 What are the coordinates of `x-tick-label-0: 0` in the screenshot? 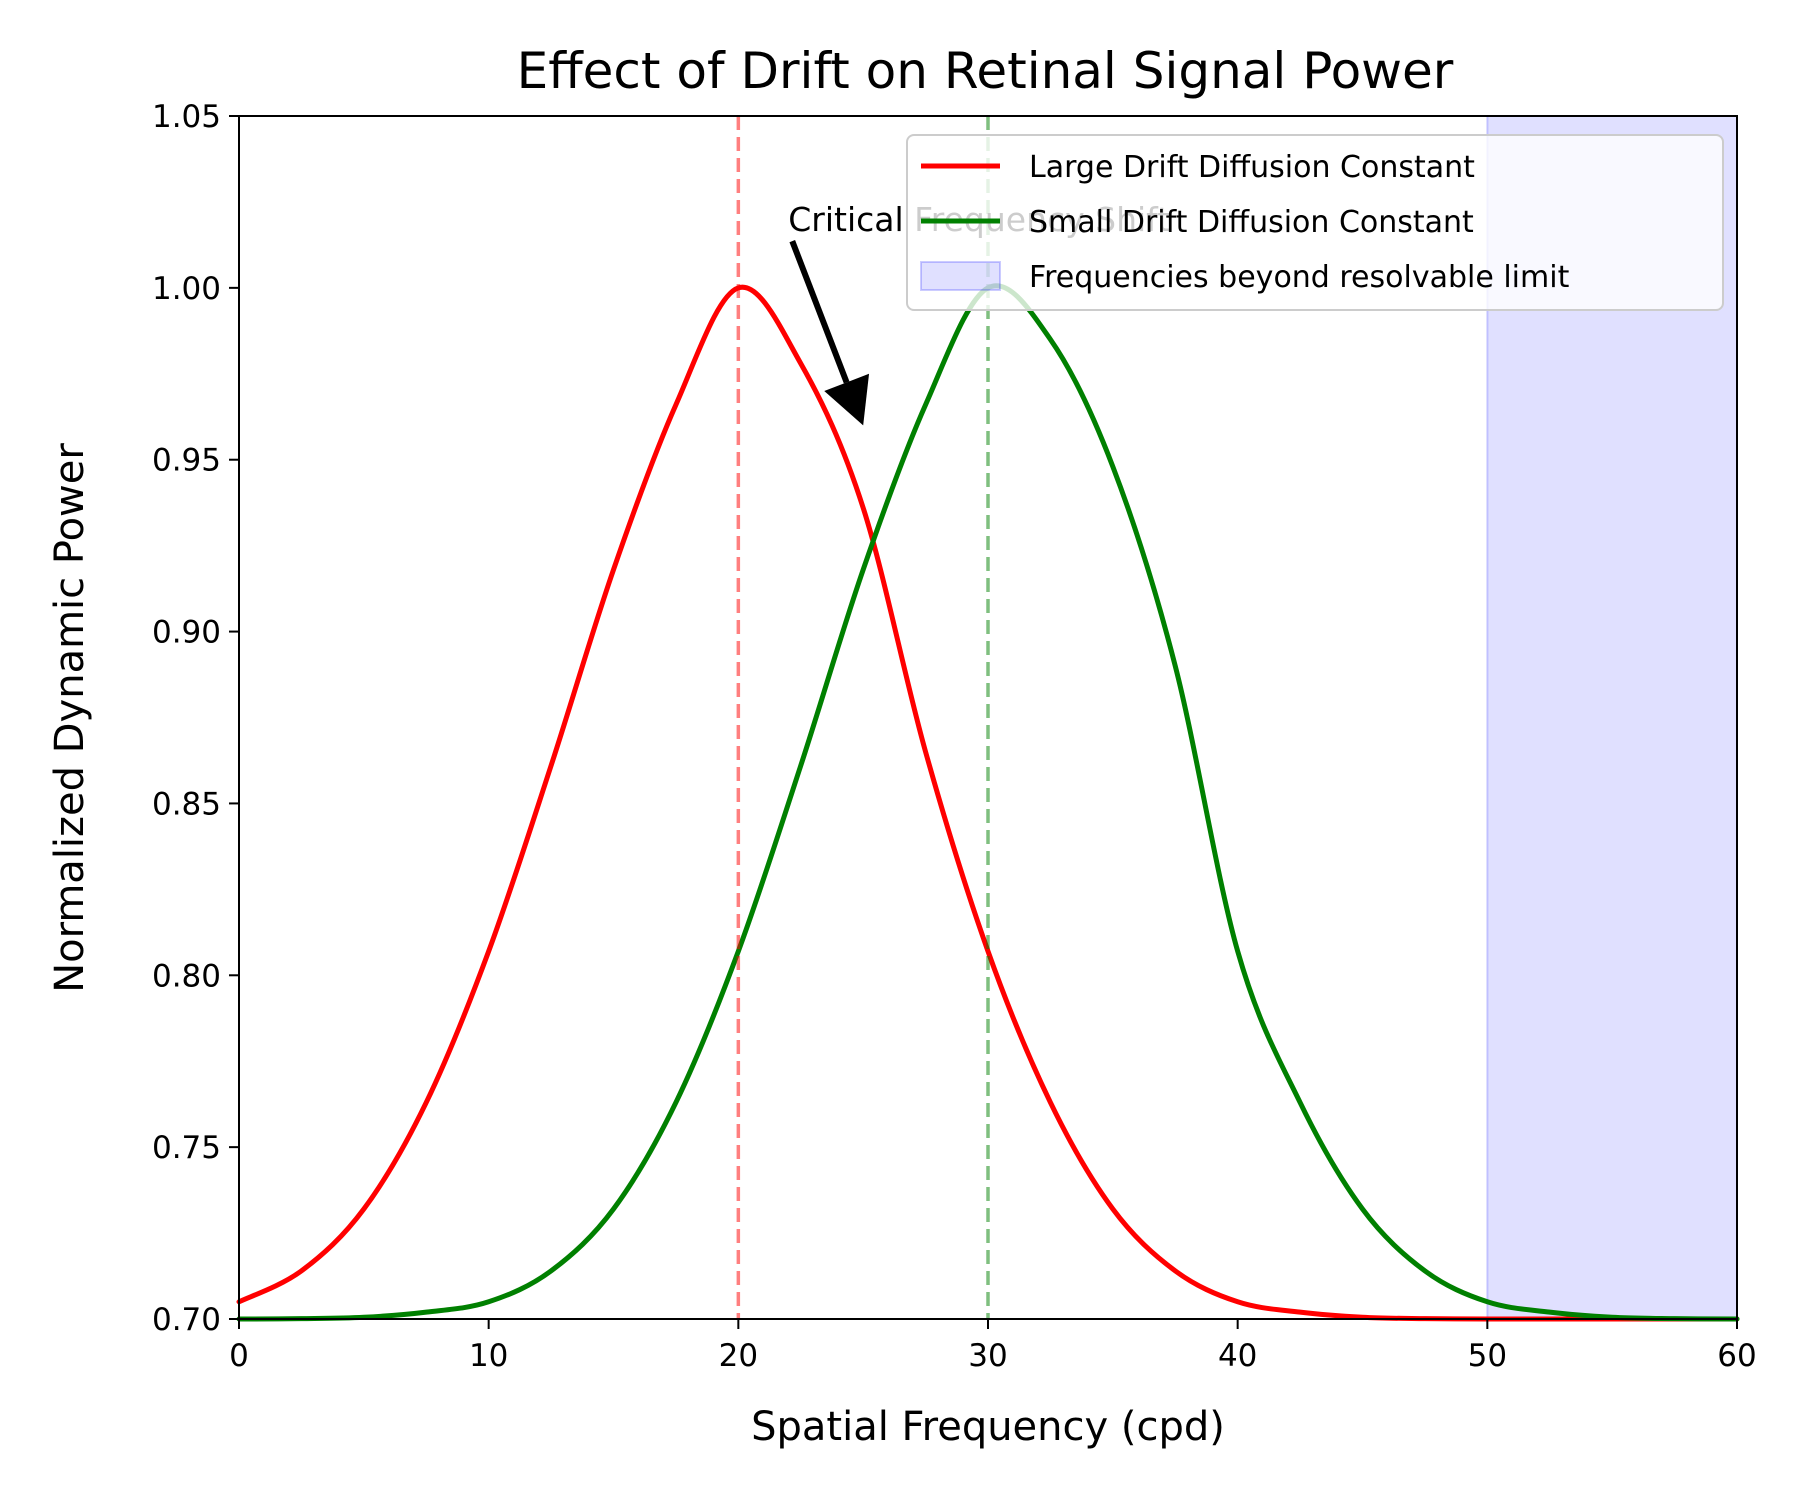 It's located at (239, 1356).